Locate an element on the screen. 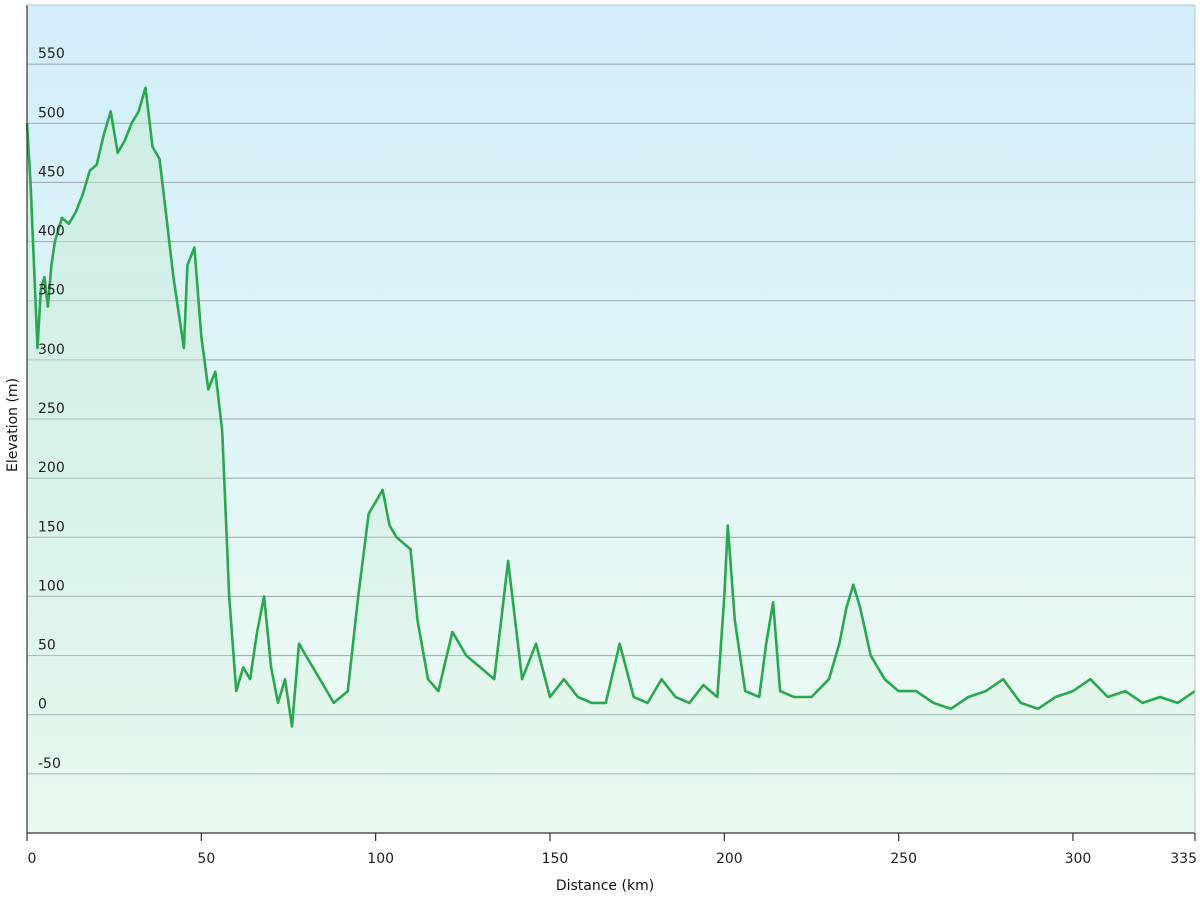 This screenshot has height=900, width=1200. y-tick-label: 0 is located at coordinates (42, 705).